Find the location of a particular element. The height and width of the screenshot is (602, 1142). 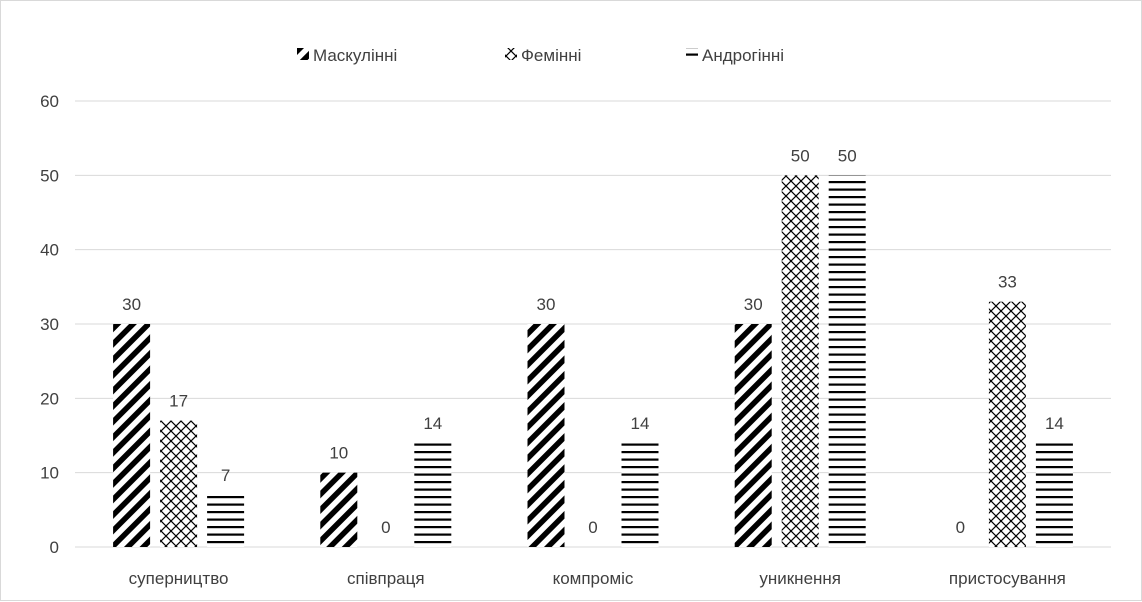

data-label: 7 is located at coordinates (225, 475).